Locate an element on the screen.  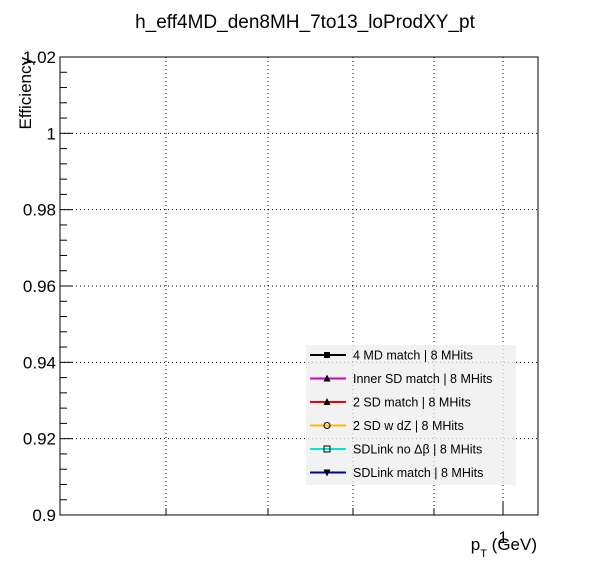
legend-entry: SDLink match | 8 MHits is located at coordinates (396, 473).